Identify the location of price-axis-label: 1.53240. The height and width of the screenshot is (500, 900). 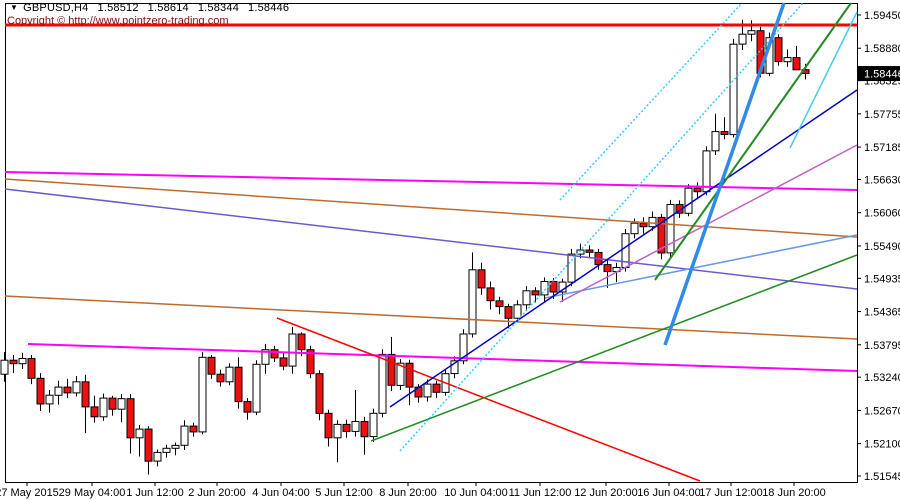
(882, 378).